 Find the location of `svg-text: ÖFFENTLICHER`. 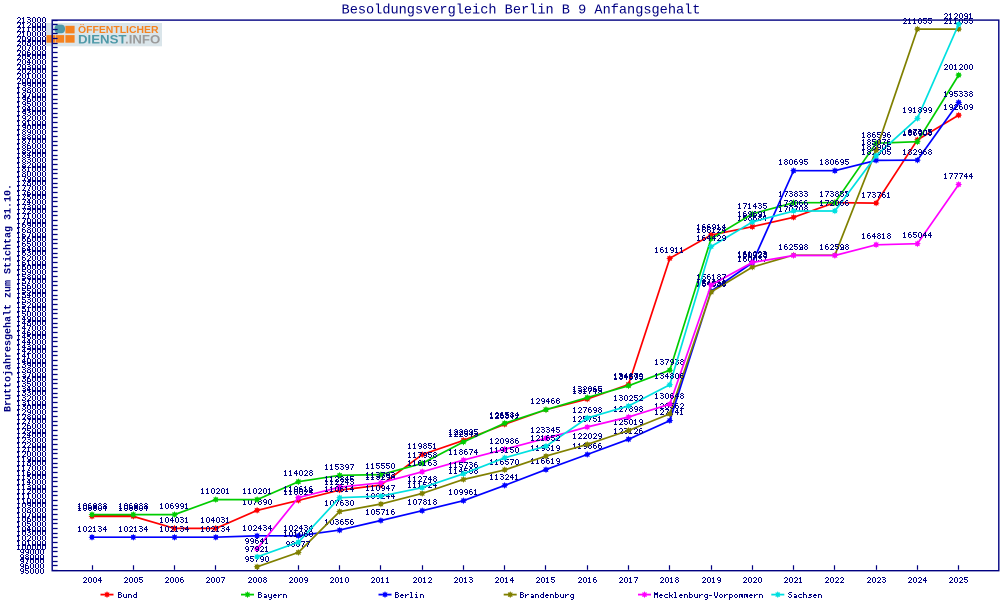

svg-text: ÖFFENTLICHER is located at coordinates (118, 29).